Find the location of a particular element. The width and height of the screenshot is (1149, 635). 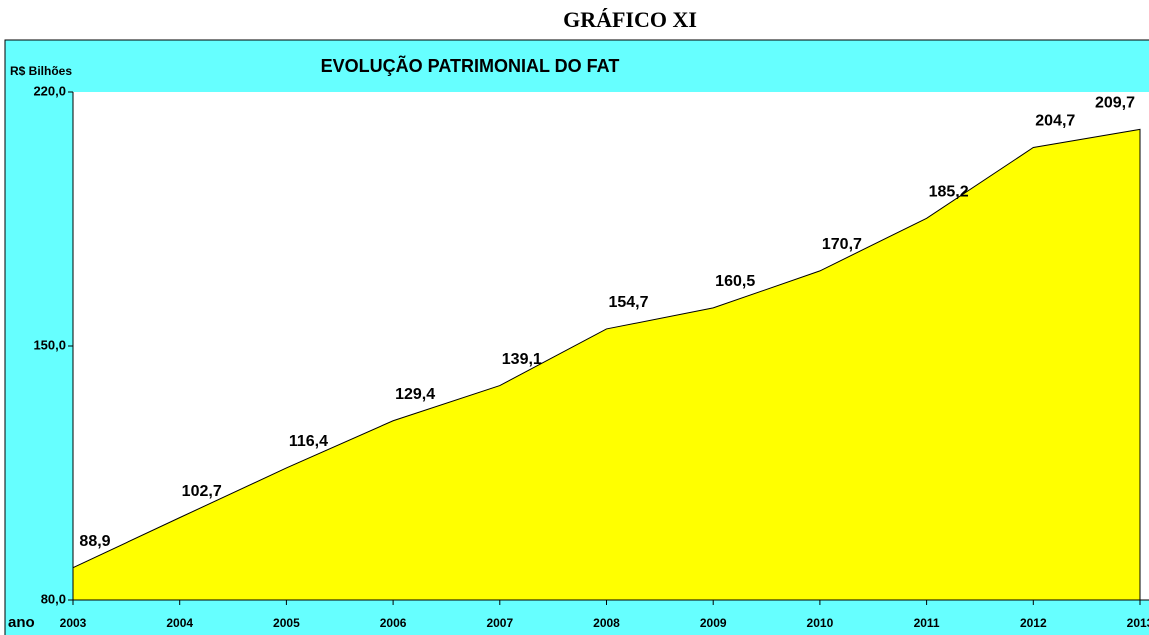

data-label: 154,7 is located at coordinates (628, 302).